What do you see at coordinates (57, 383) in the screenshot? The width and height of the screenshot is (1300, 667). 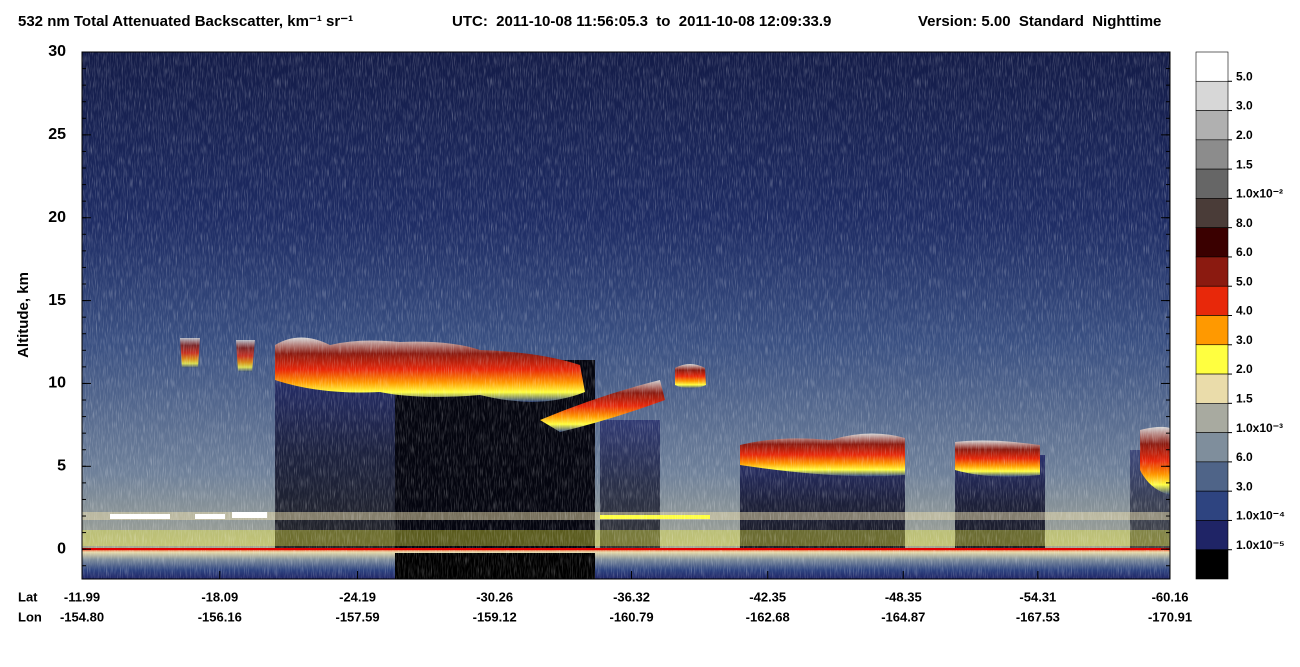 I see `y-tick-label: 10` at bounding box center [57, 383].